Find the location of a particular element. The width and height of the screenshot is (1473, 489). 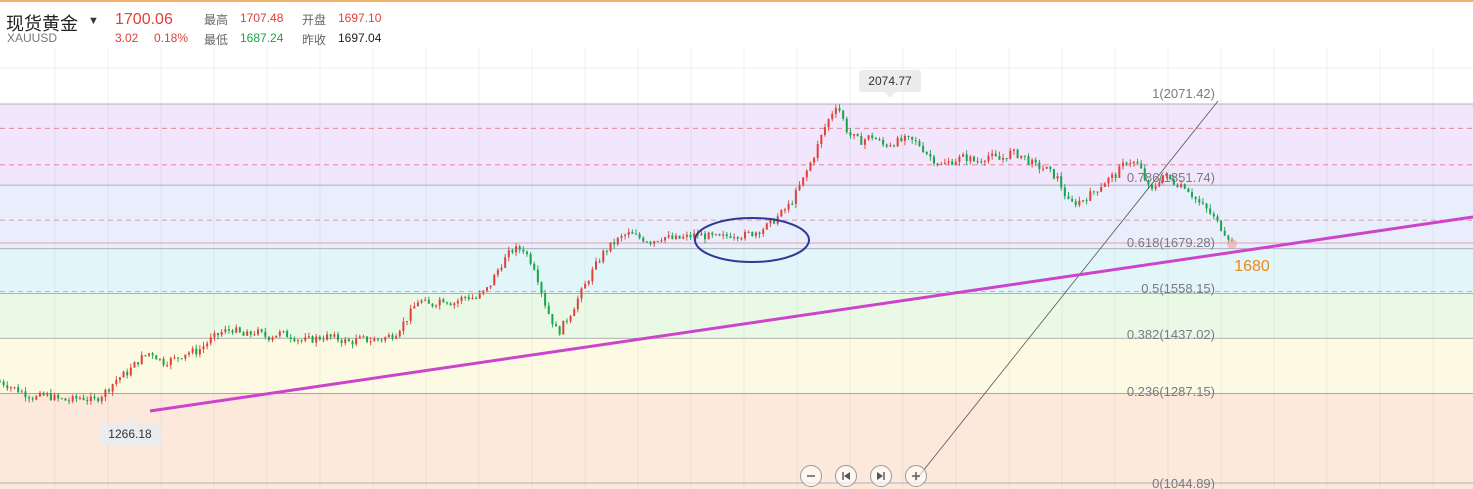

zoom-out-button is located at coordinates (811, 476).